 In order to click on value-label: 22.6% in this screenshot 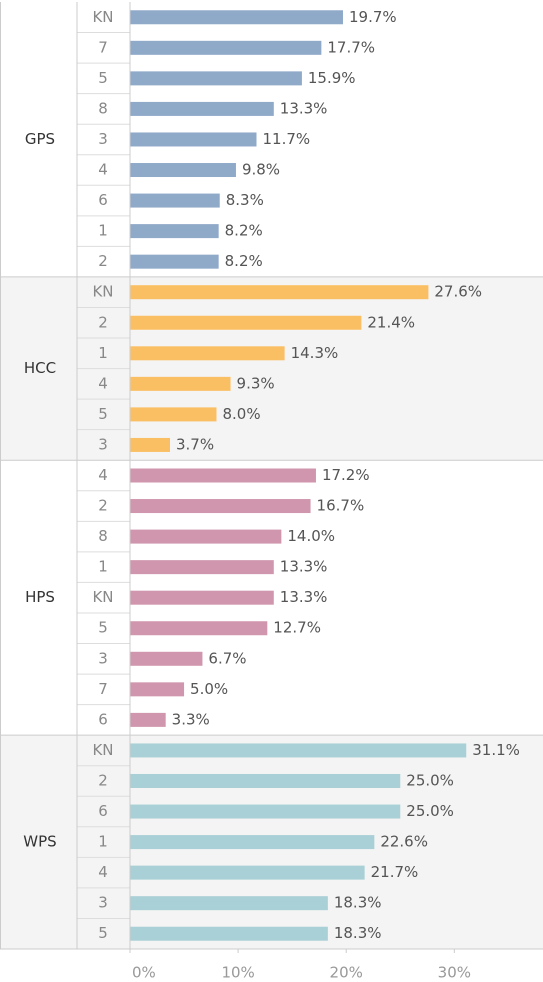, I will do `click(404, 842)`.